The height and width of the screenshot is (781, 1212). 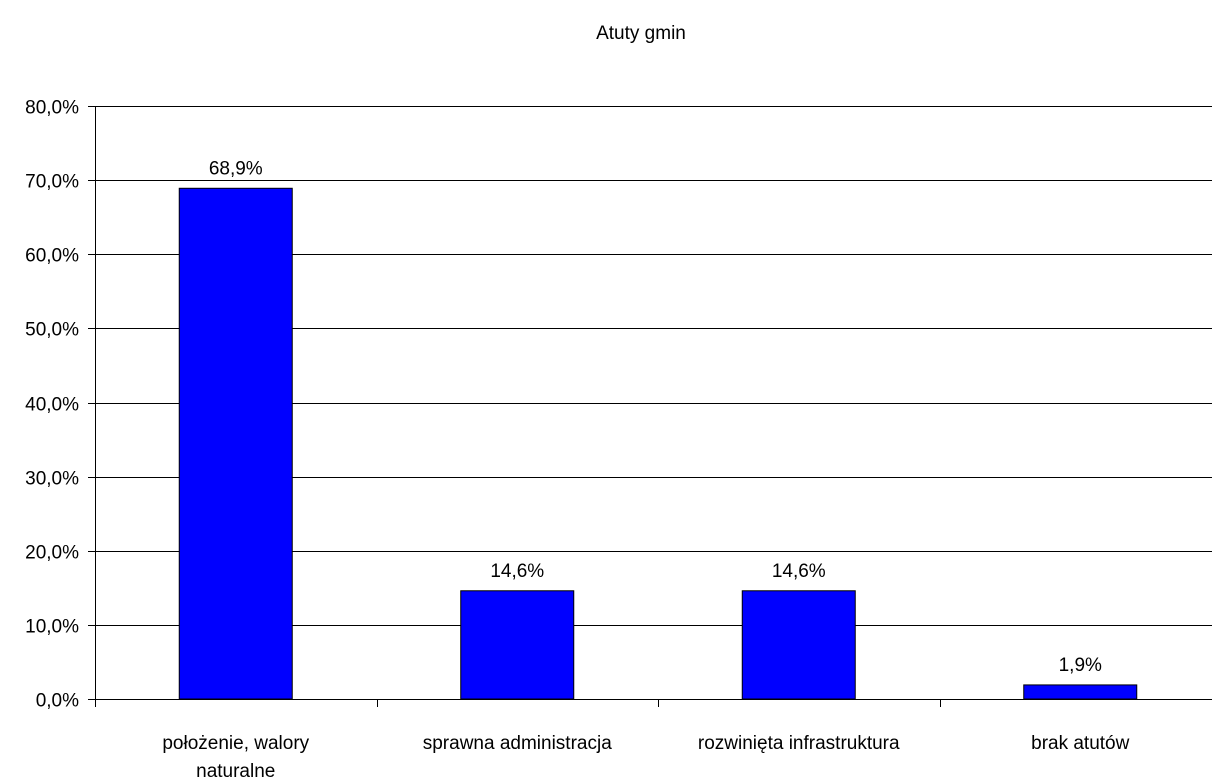 I want to click on x-category-label: położenie, walory naturalne, so click(x=235, y=757).